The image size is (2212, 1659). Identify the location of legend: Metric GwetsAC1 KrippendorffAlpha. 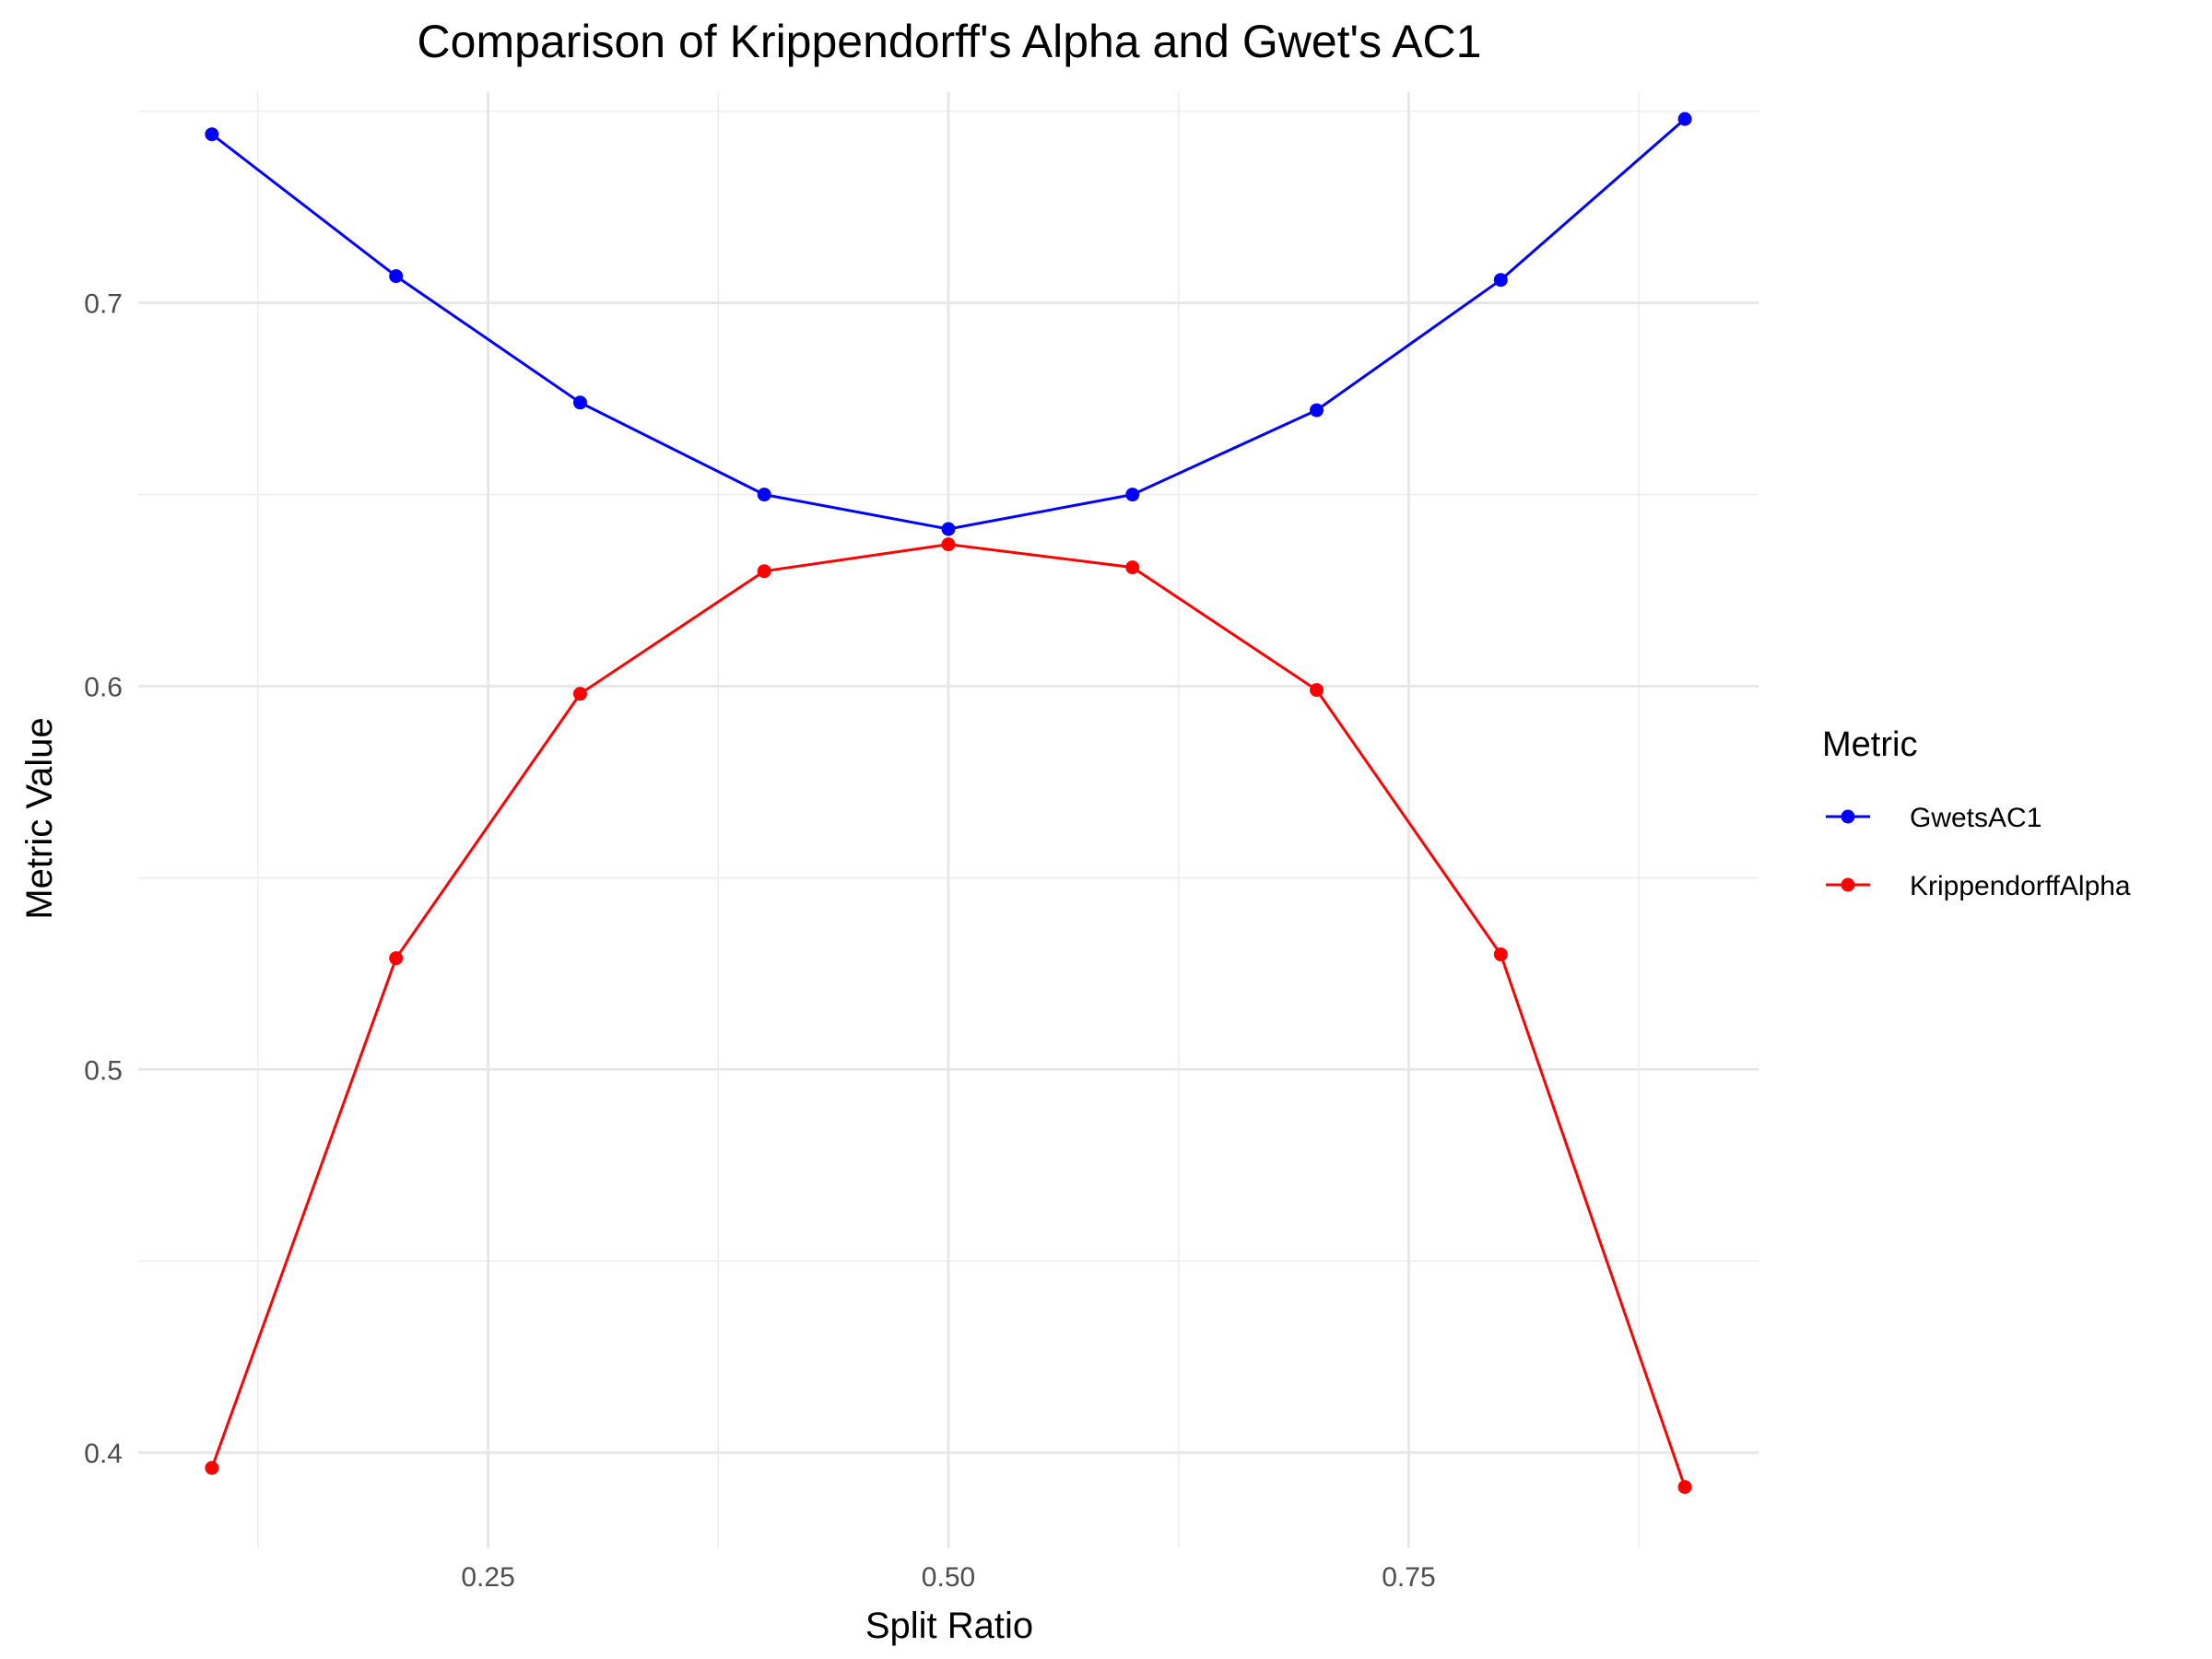
(1976, 813).